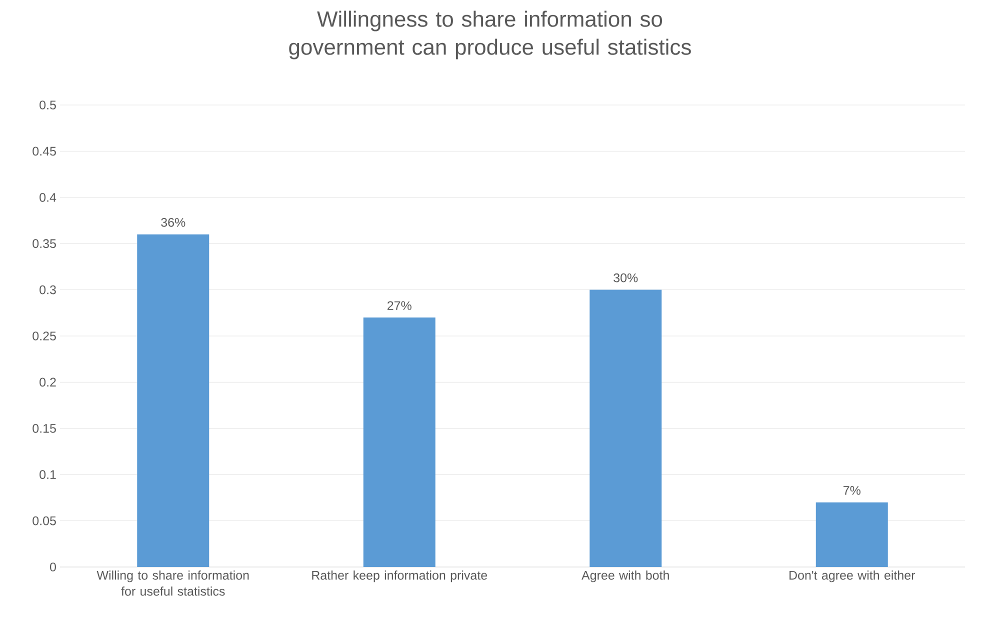 This screenshot has height=623, width=981. Describe the element at coordinates (44, 521) in the screenshot. I see `y-tick-label: 0.05` at that location.